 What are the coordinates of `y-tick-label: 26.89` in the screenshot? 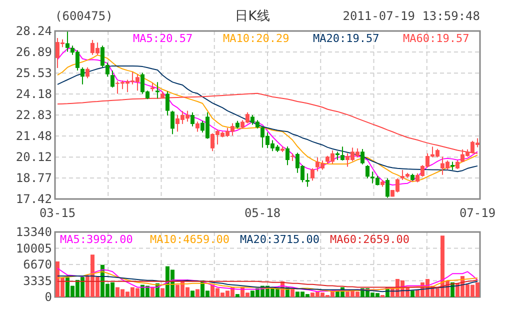 It's located at (34, 51).